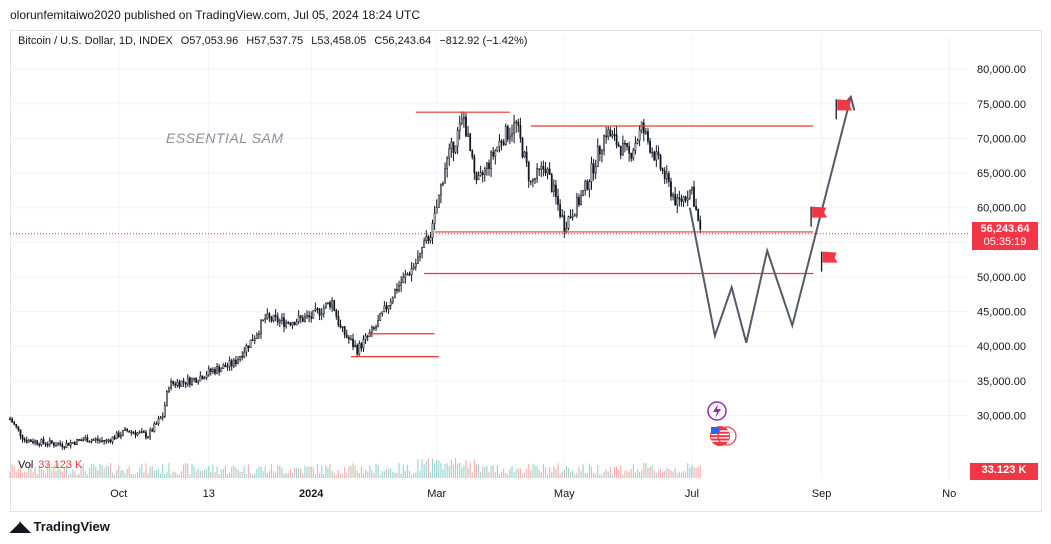 This screenshot has height=544, width=1051. What do you see at coordinates (60, 526) in the screenshot?
I see `tradingview-logo: ◢◣ TradingView` at bounding box center [60, 526].